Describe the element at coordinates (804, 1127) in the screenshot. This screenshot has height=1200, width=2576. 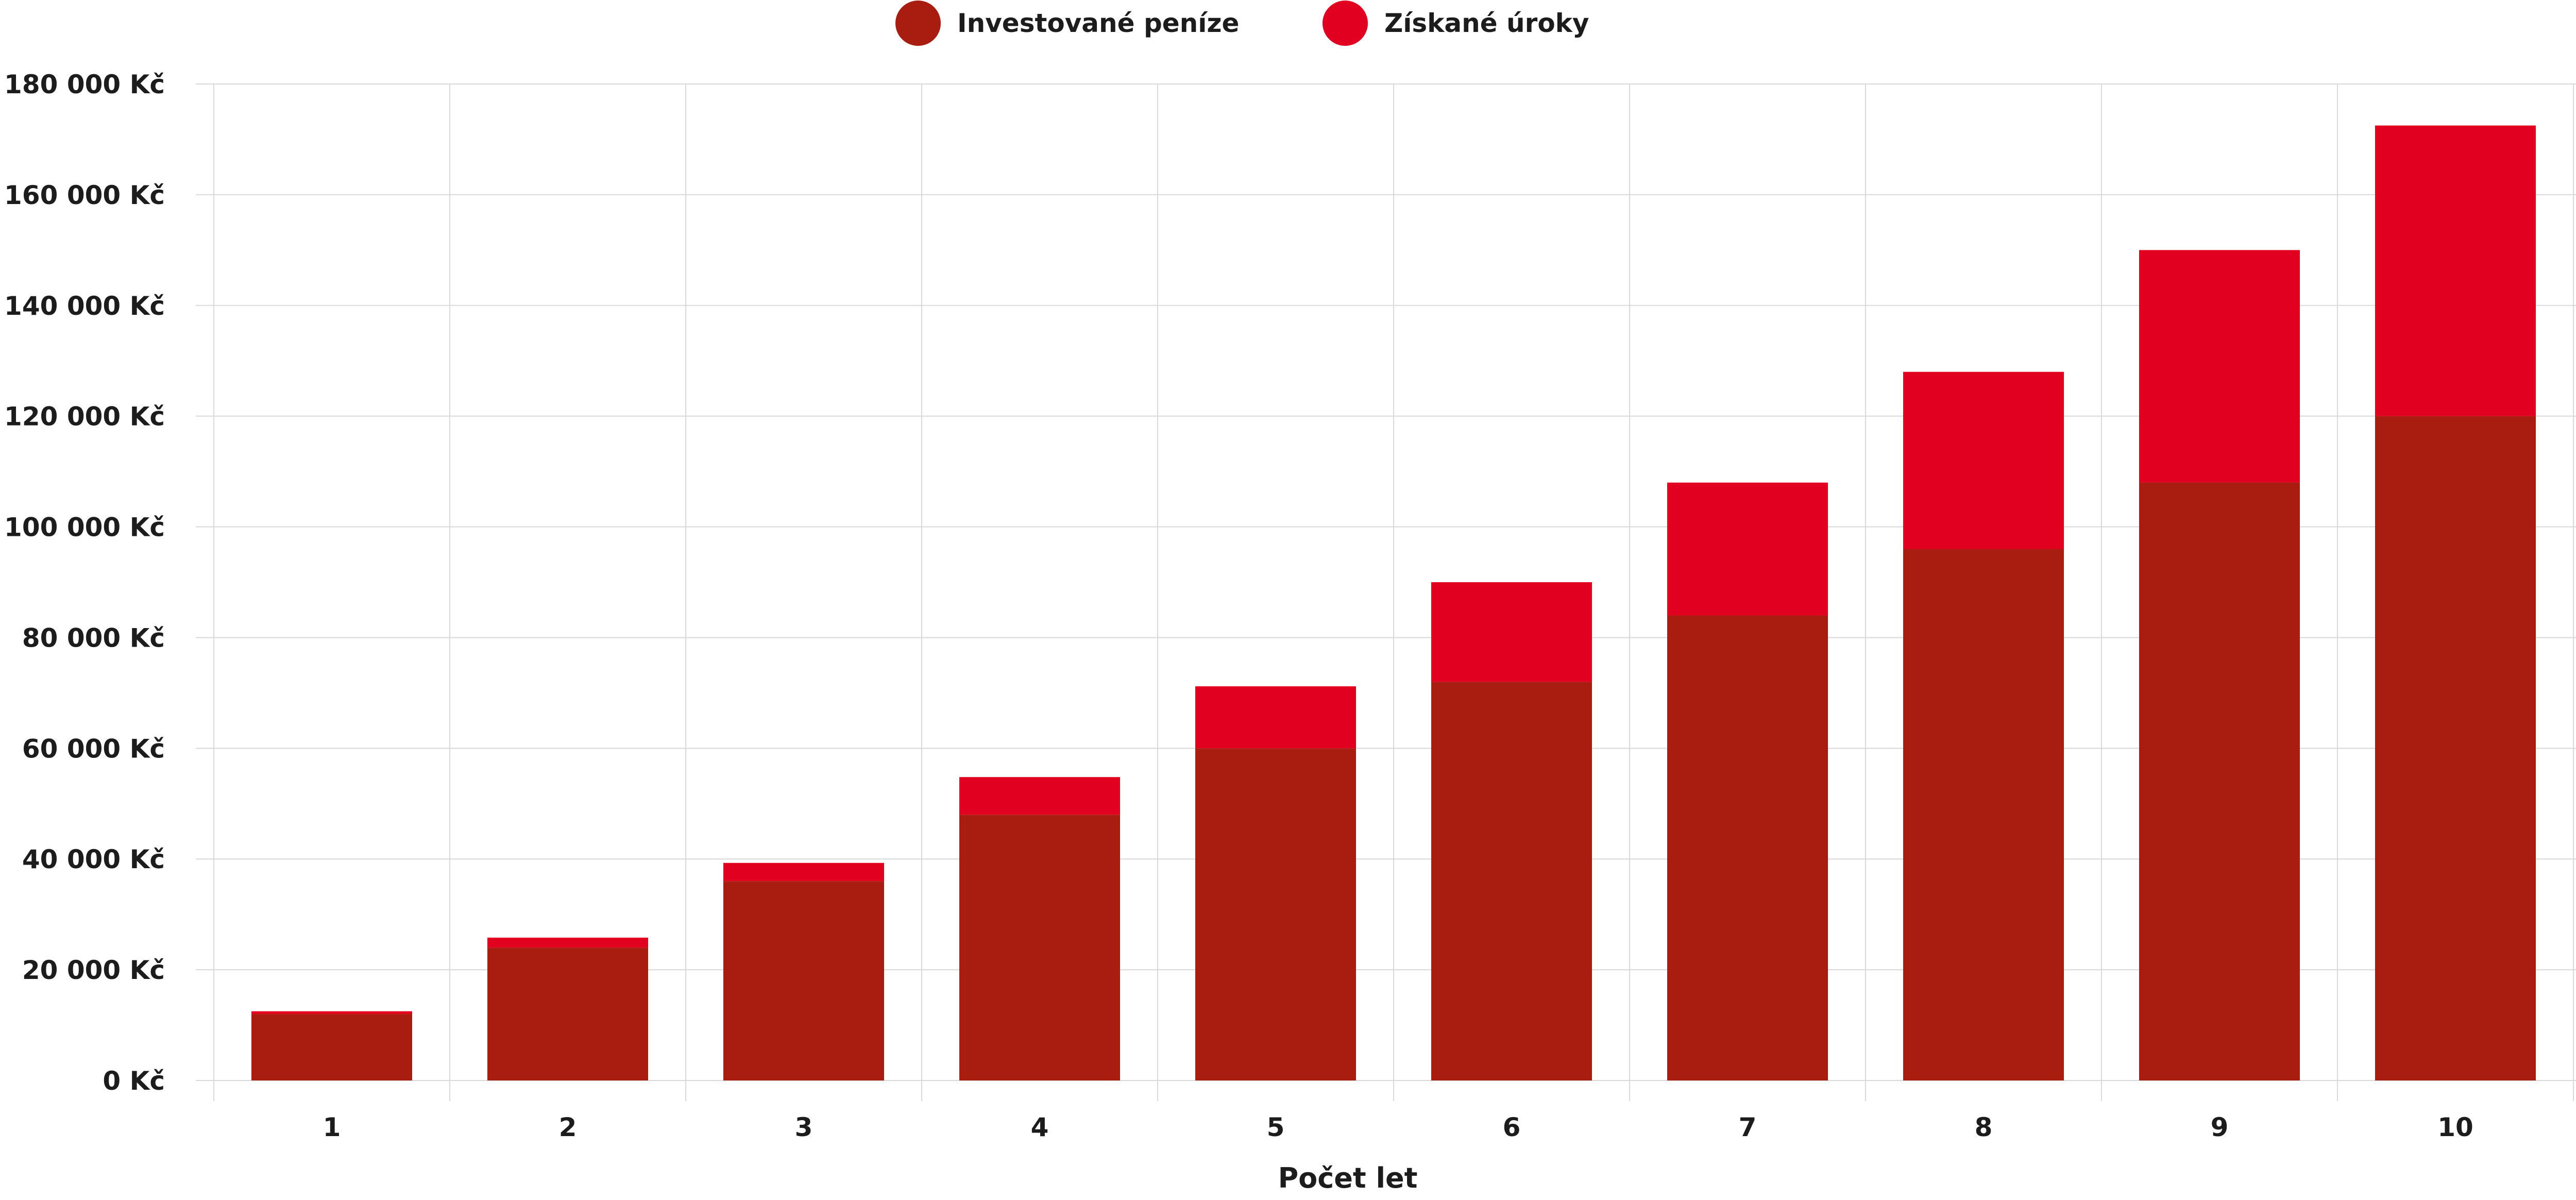
I see `x-tick-label: 3` at that location.